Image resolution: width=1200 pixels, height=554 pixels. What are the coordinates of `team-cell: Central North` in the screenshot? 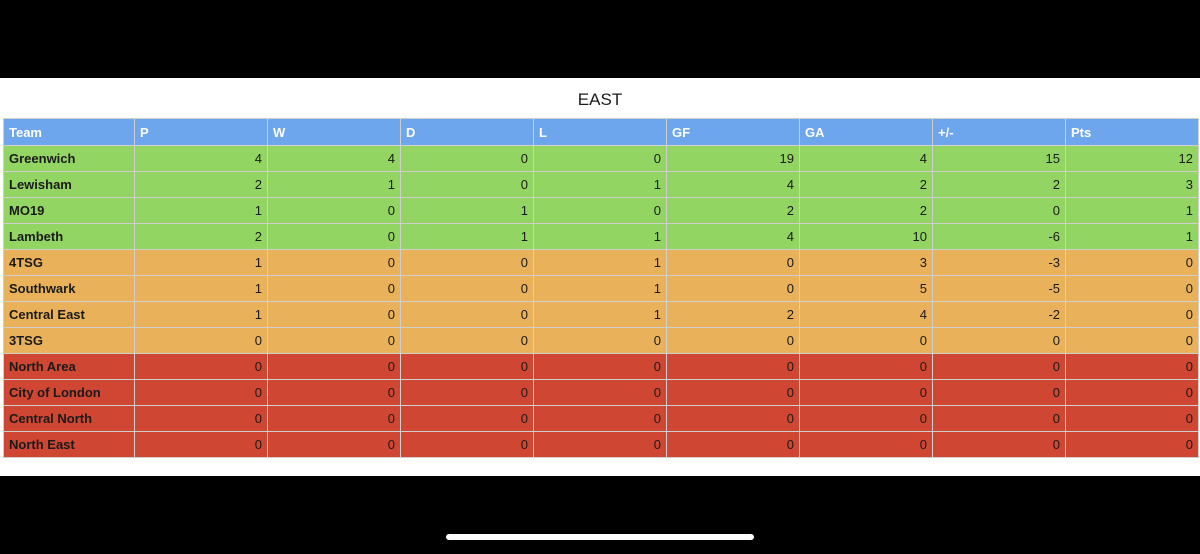 It's located at (69, 418).